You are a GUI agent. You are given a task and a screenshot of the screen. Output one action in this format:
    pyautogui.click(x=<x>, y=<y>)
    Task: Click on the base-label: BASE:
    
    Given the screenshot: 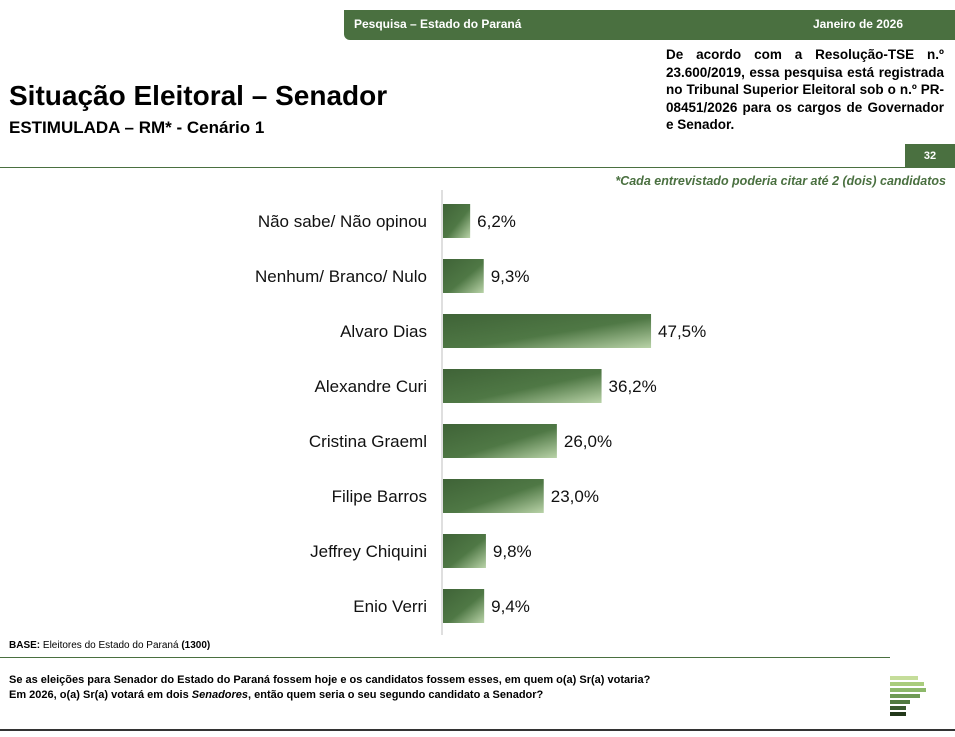 What is the action you would take?
    pyautogui.click(x=25, y=645)
    